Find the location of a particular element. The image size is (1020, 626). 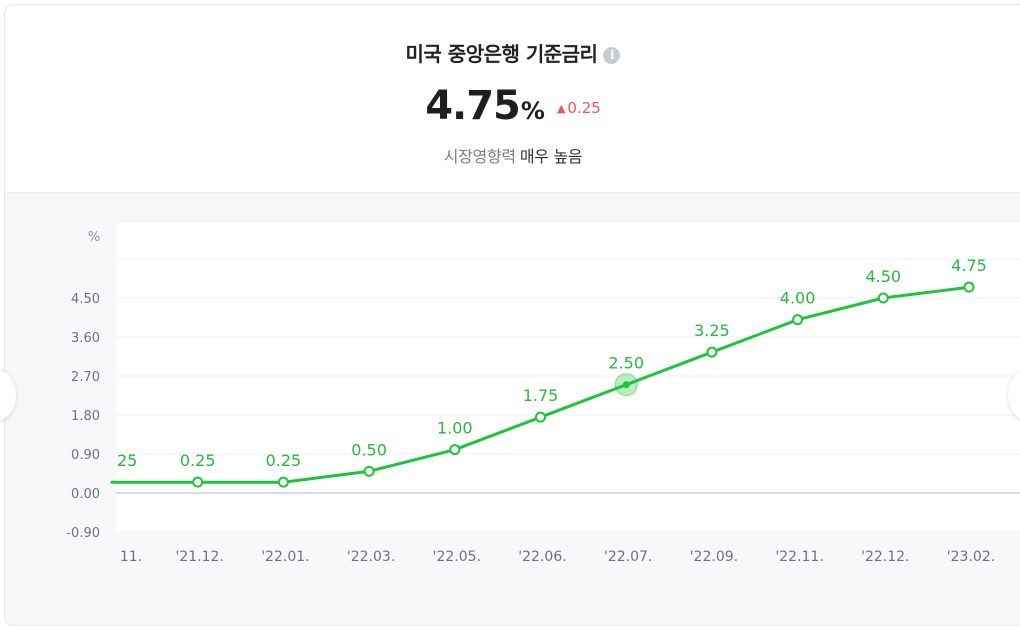

data-label: 25 is located at coordinates (127, 460).